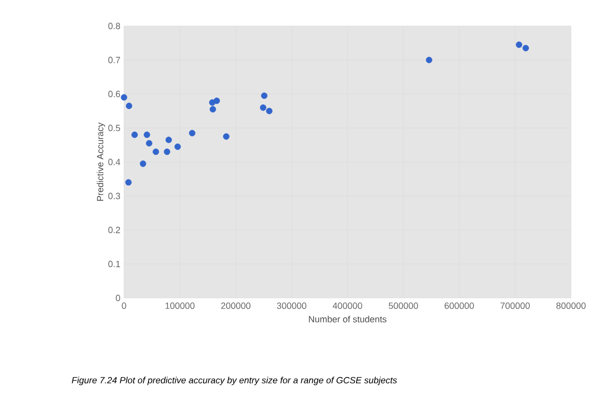 This screenshot has width=600, height=399. I want to click on y-tick-label: 0.7, so click(114, 60).